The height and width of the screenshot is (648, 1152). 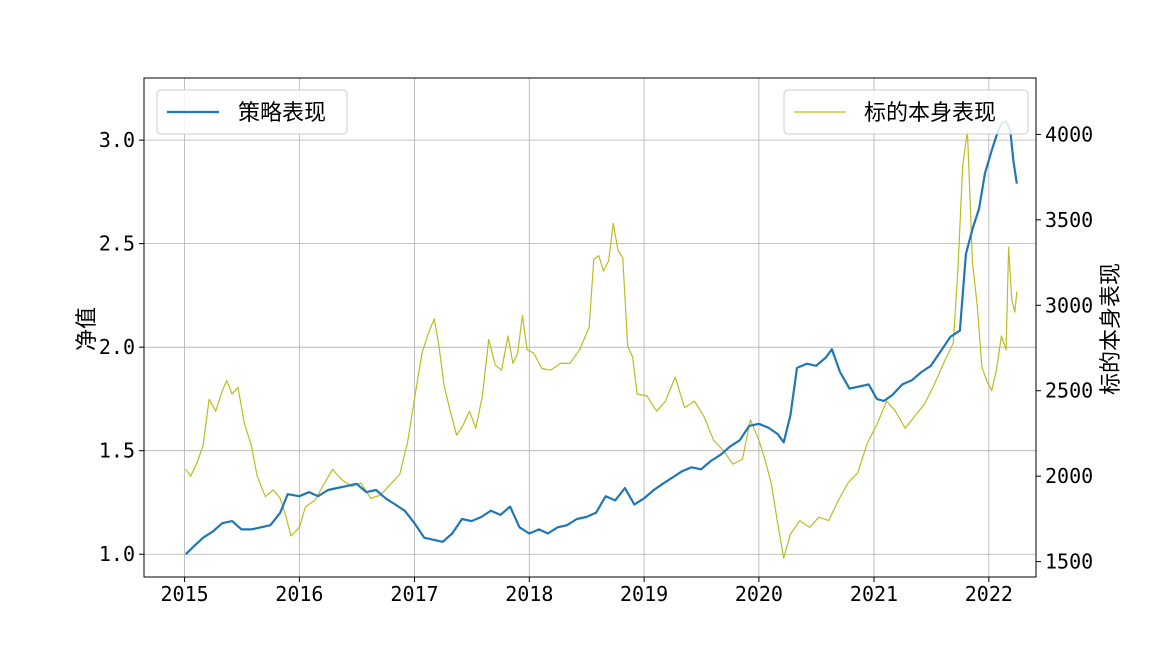 What do you see at coordinates (1069, 391) in the screenshot?
I see `y-right-tick-label: 2500` at bounding box center [1069, 391].